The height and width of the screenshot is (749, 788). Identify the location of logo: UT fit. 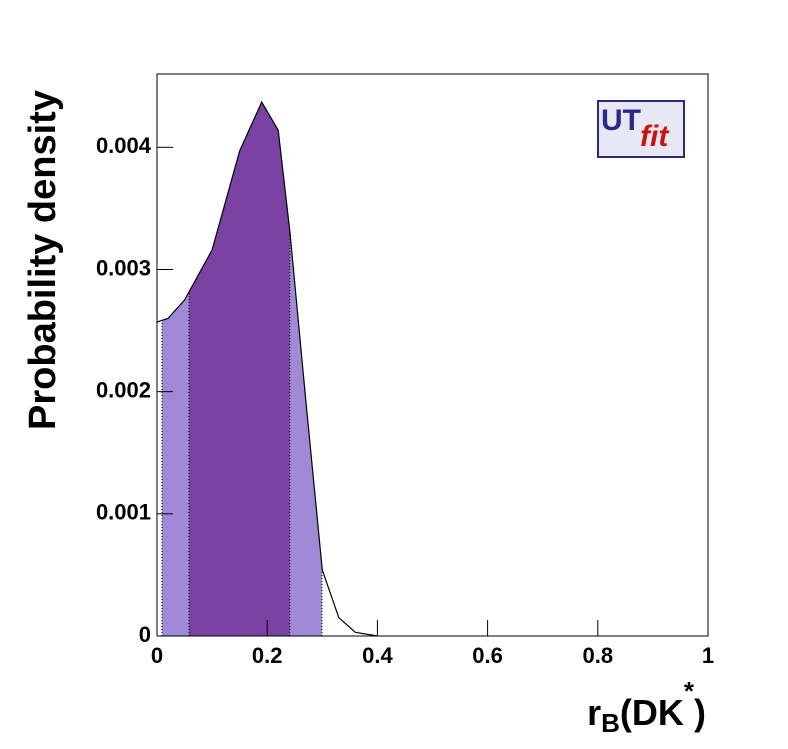
(641, 129).